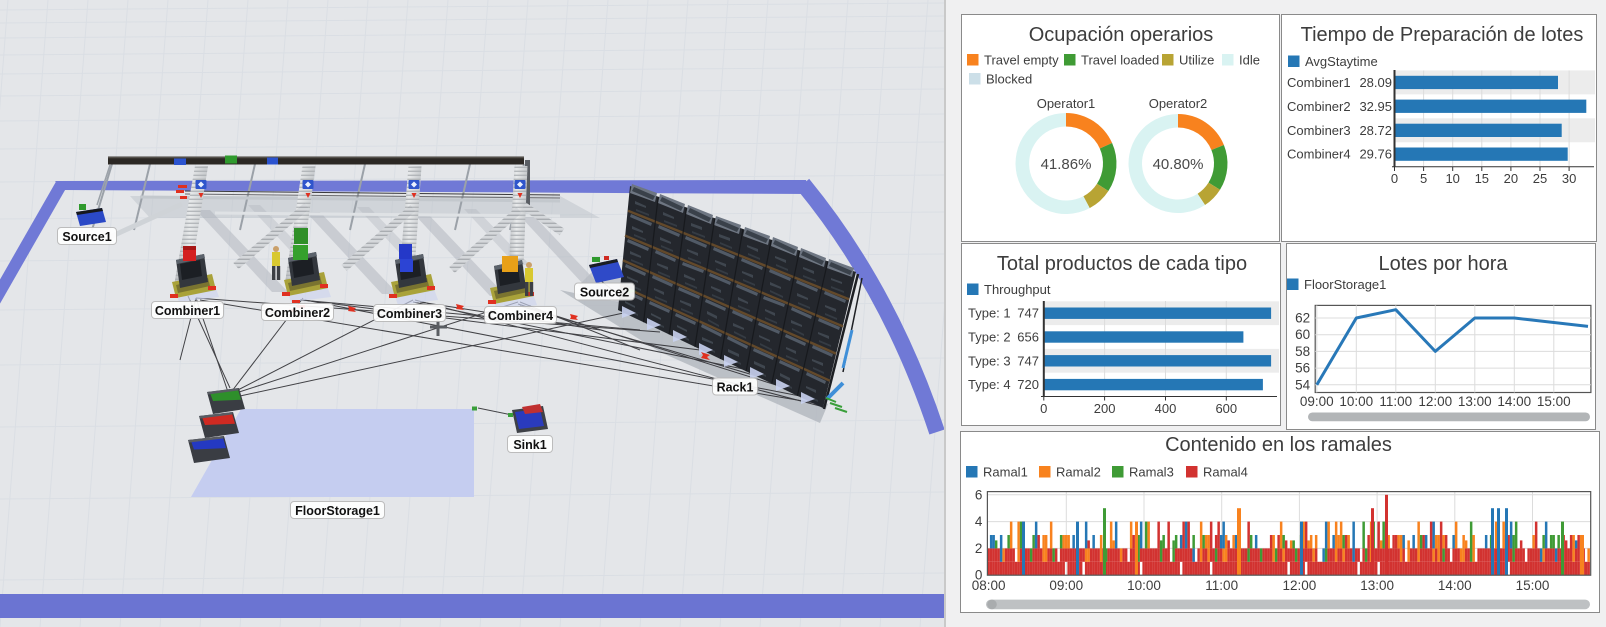 The height and width of the screenshot is (627, 1606). Describe the element at coordinates (1302, 334) in the screenshot. I see `svg-text: 60` at that location.